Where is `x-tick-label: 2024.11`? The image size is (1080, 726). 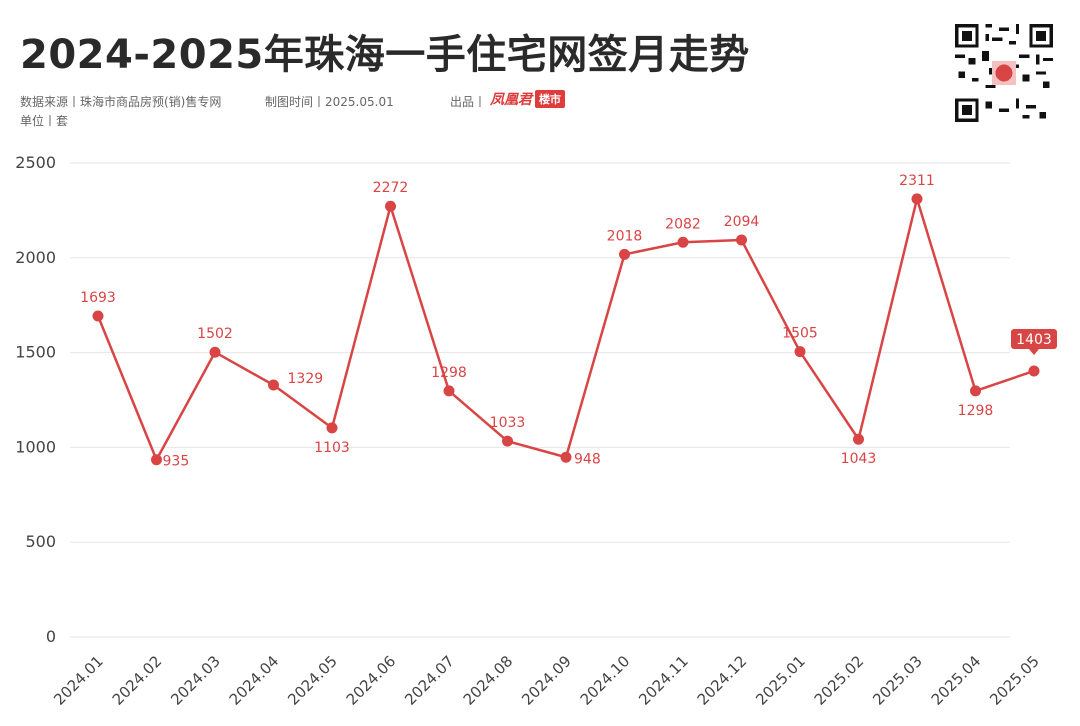
x-tick-label: 2024.11 is located at coordinates (663, 680).